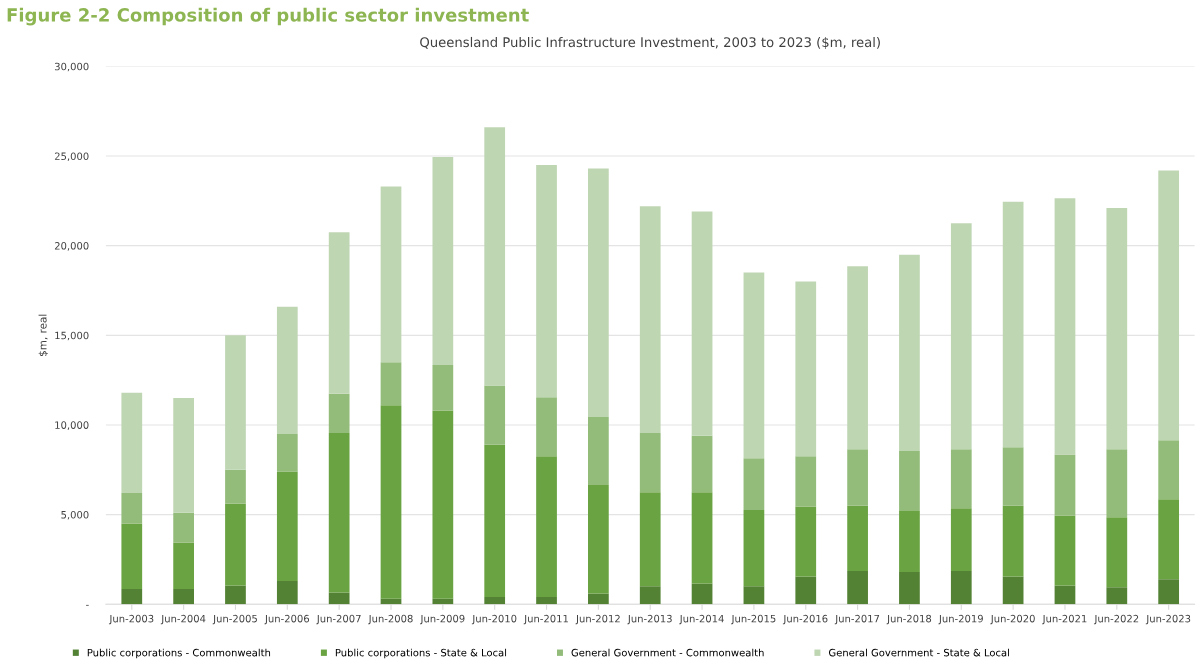 The height and width of the screenshot is (664, 1203). What do you see at coordinates (597, 619) in the screenshot?
I see `x-tick-label: Jun-2012` at bounding box center [597, 619].